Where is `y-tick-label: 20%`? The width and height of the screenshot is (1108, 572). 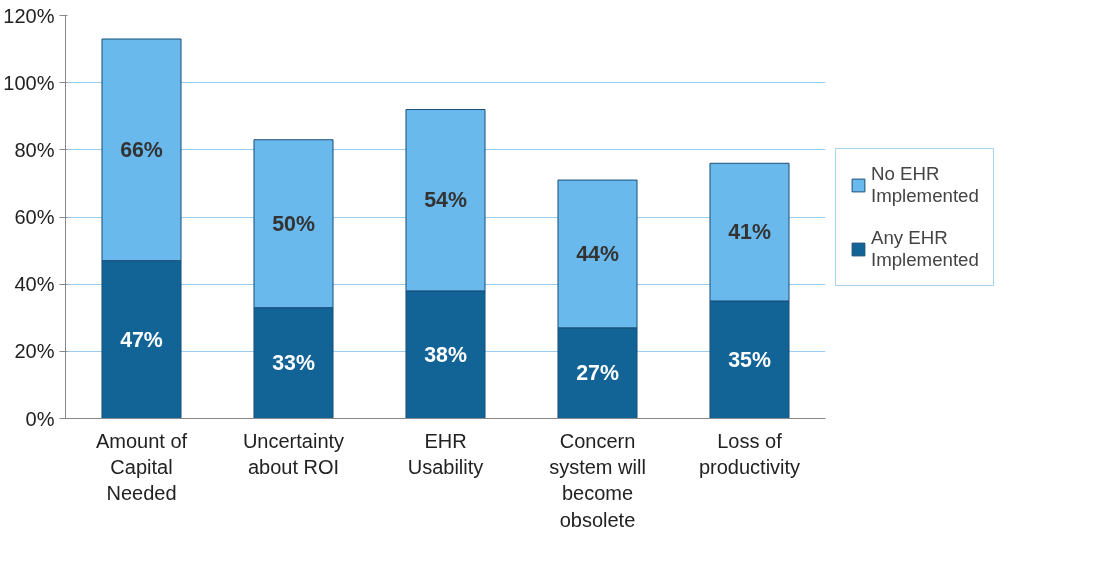
y-tick-label: 20% is located at coordinates (34, 351).